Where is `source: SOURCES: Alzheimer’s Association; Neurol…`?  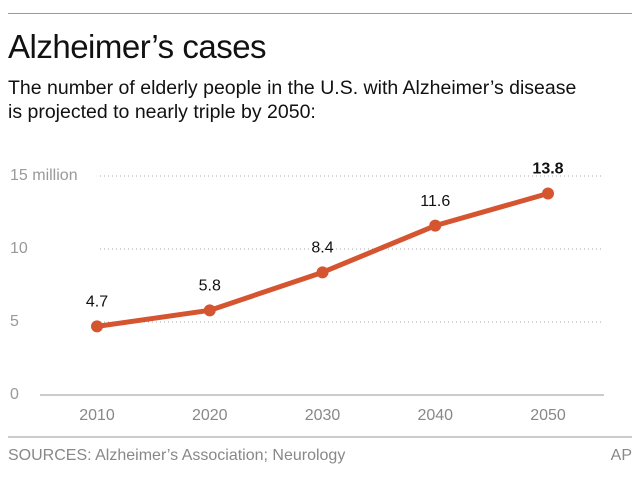
source: SOURCES: Alzheimer’s Association; Neurol… is located at coordinates (176, 455).